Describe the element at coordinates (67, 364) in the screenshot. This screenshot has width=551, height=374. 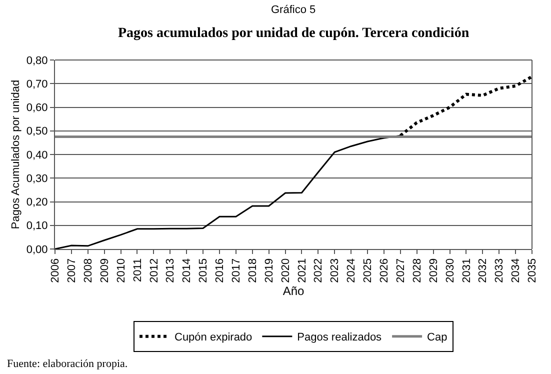
I see `source-note: Fuente: elaboración propia.` at that location.